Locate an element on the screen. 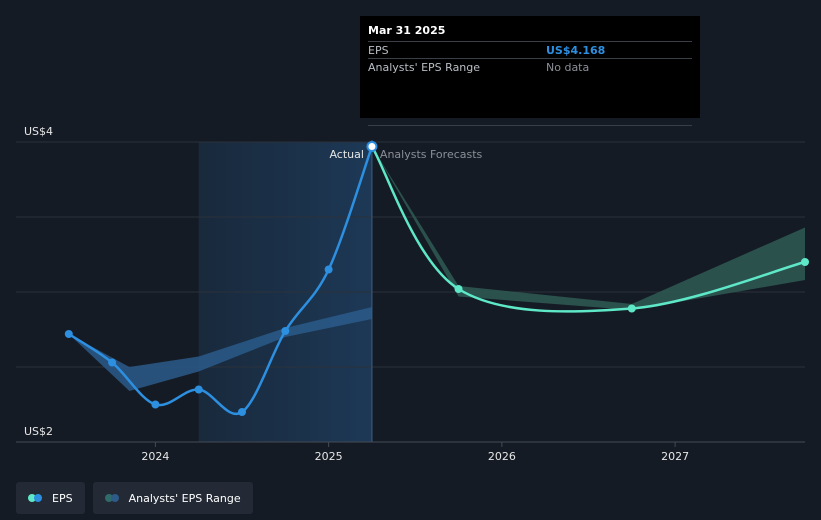 The image size is (821, 520). y-tick-label: US$2 is located at coordinates (38, 431).